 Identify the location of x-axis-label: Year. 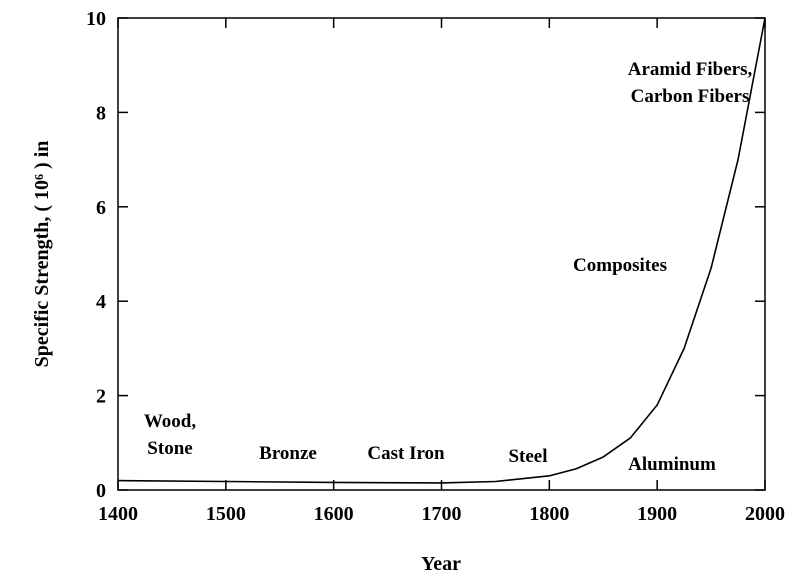
(441, 564).